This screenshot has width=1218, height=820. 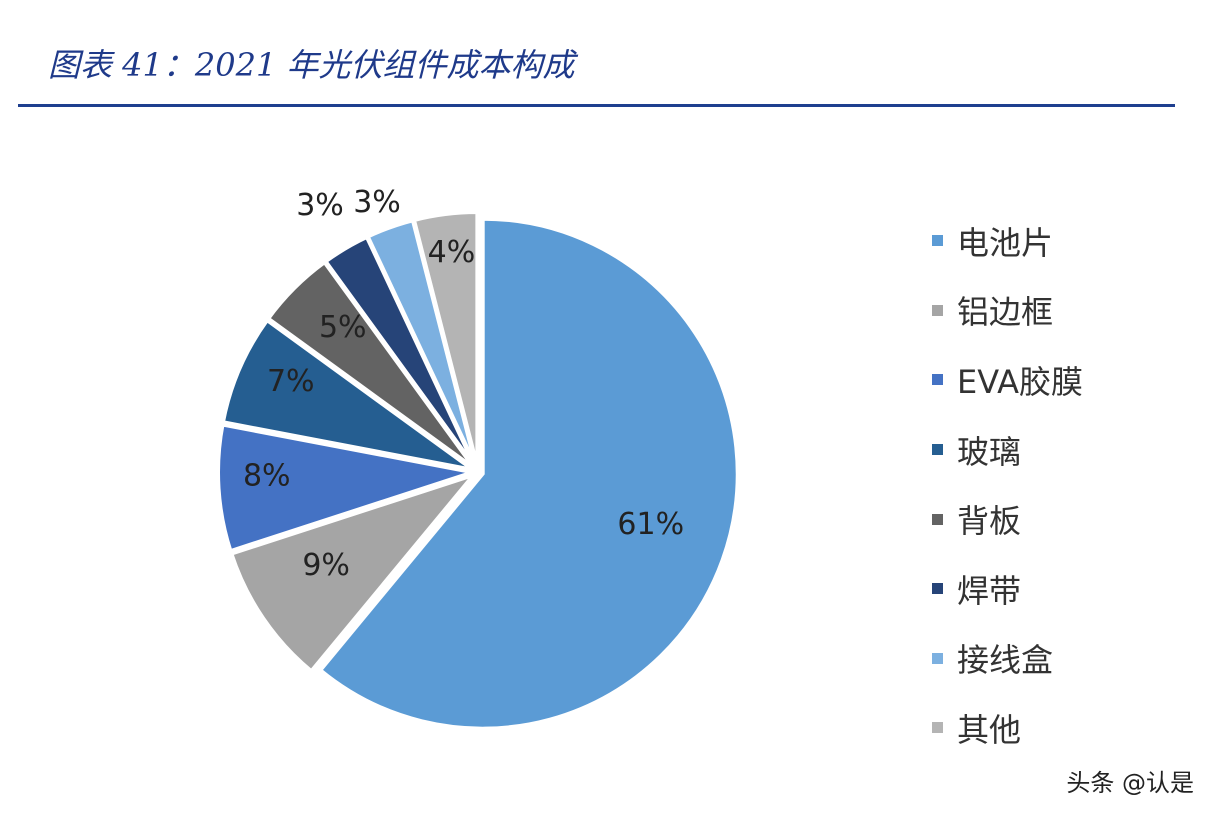 I want to click on legend-item: 铝边框, so click(x=1007, y=311).